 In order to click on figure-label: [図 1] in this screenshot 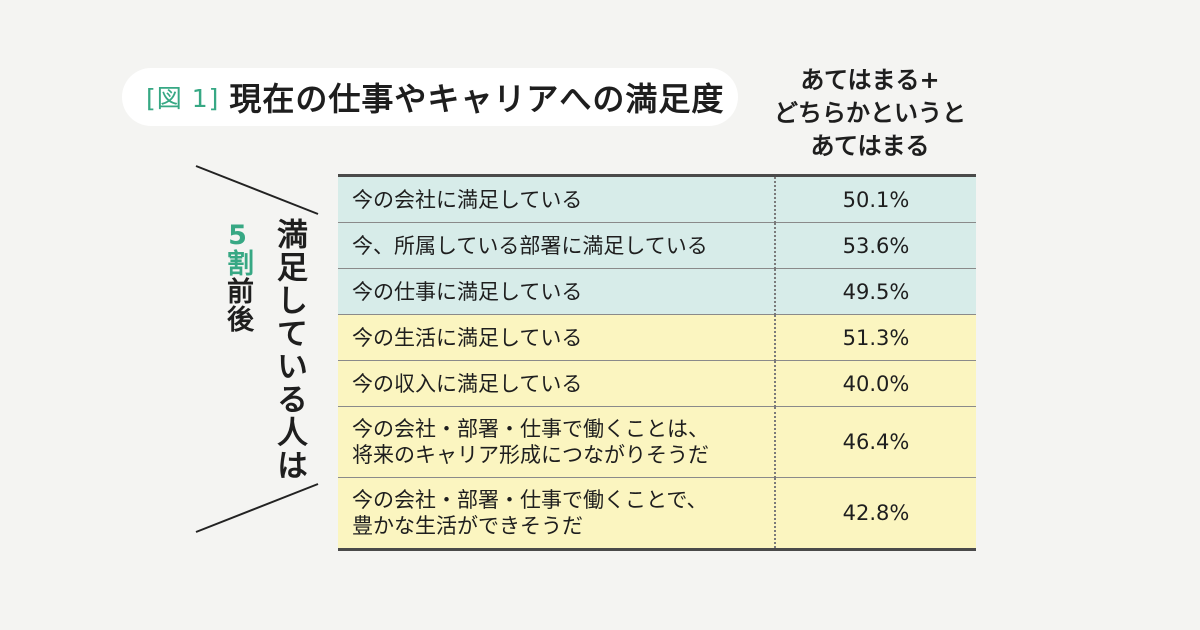, I will do `click(183, 98)`.